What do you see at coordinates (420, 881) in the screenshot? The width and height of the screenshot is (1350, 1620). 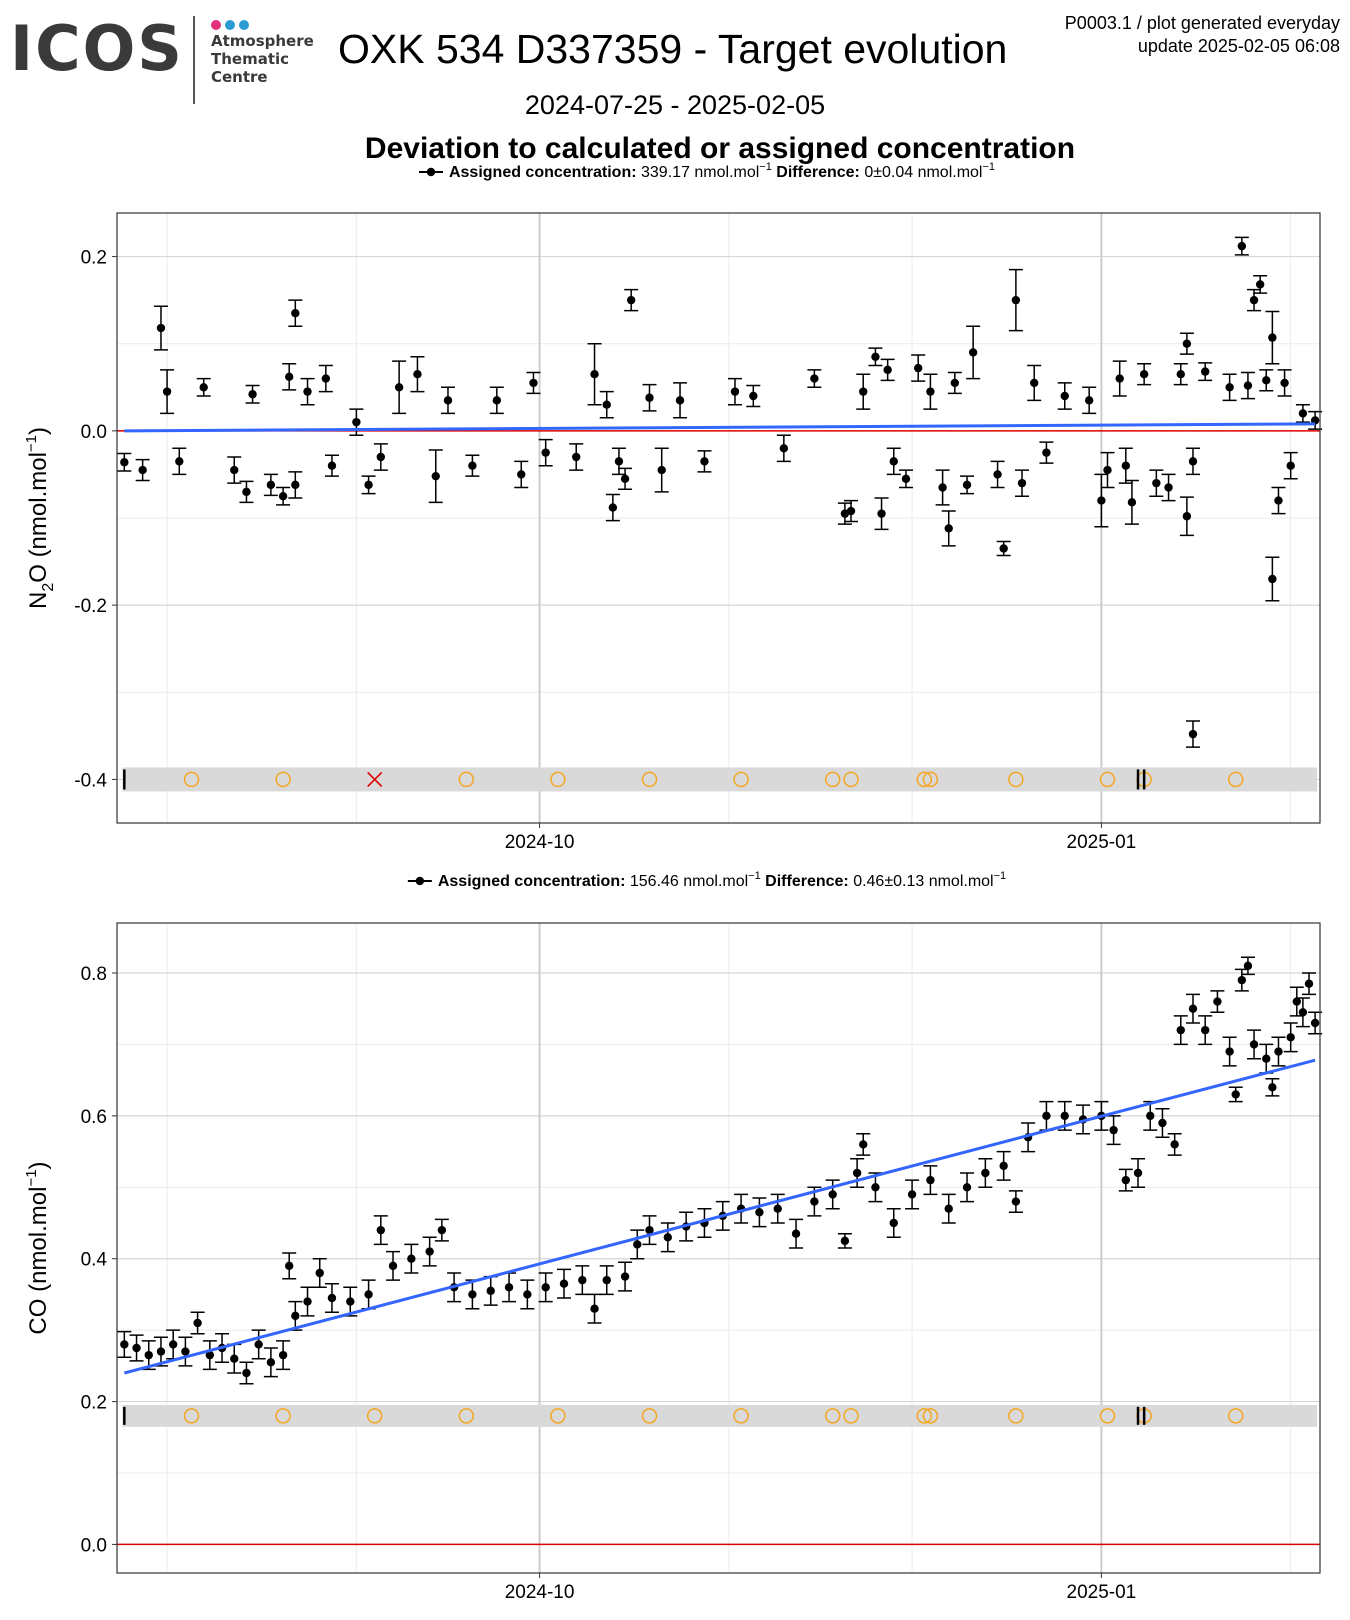 I see `legend-key-point` at bounding box center [420, 881].